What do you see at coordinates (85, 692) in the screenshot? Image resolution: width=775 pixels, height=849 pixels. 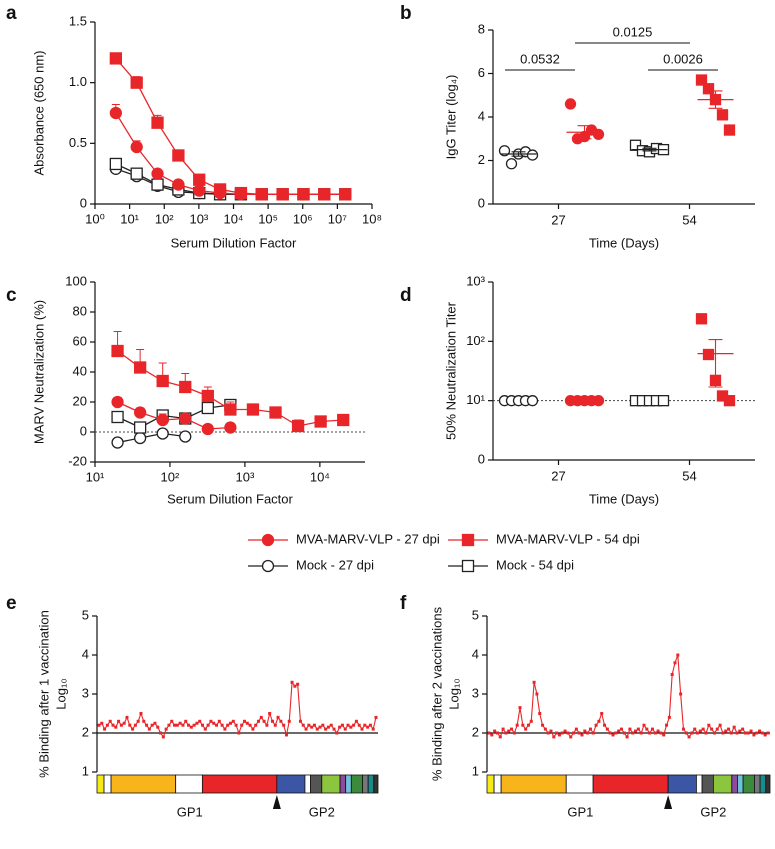 I see `y-tick-label: 3` at bounding box center [85, 692].